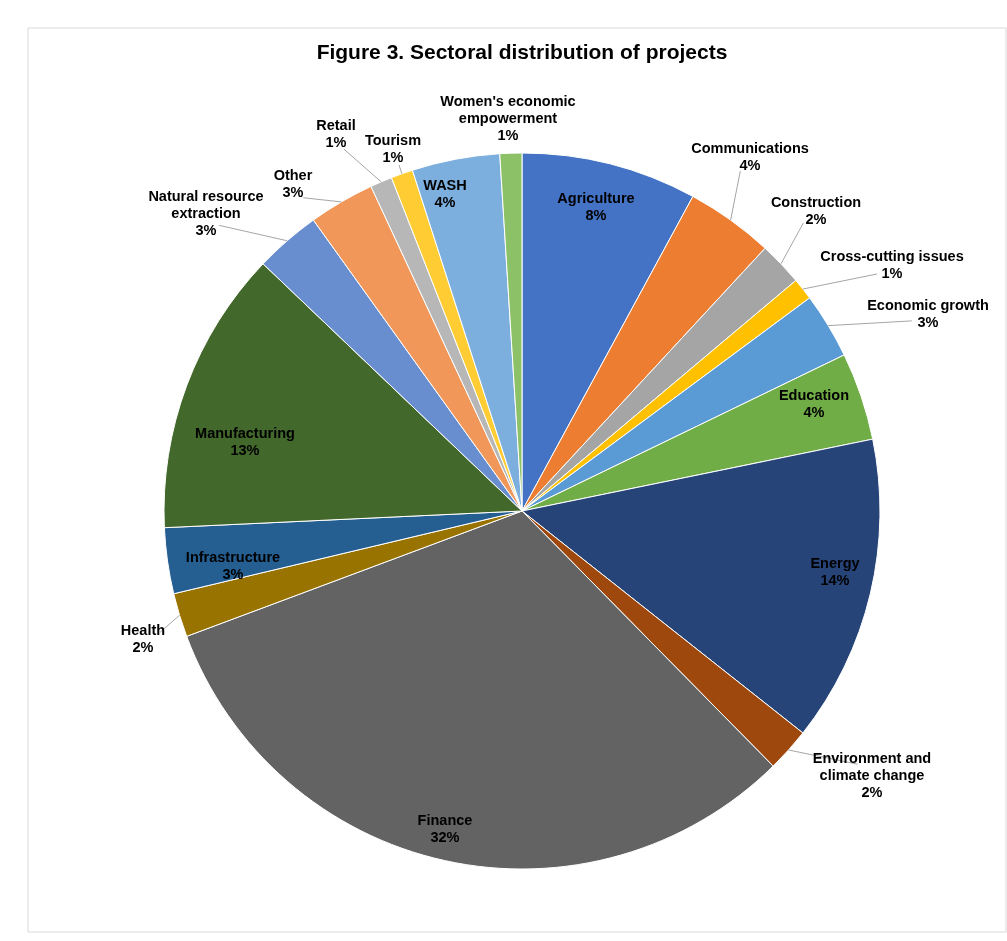 This screenshot has height=941, width=1007. Describe the element at coordinates (814, 394) in the screenshot. I see `slice-label: Education` at that location.